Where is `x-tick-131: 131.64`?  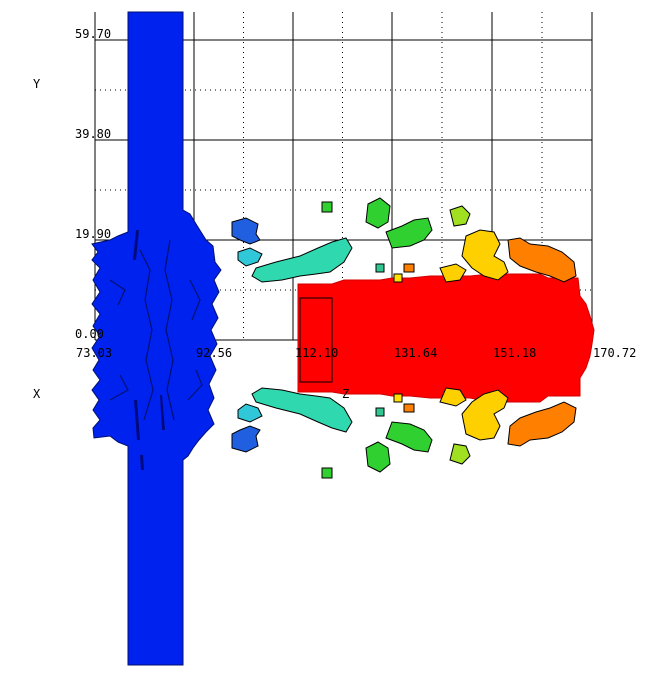 x-tick-131: 131.64 is located at coordinates (415, 353).